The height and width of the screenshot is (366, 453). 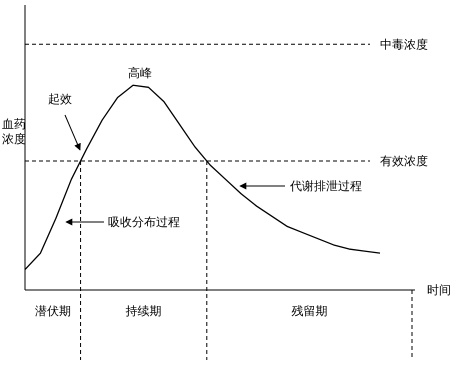 I want to click on text: 残留期, so click(x=309, y=311).